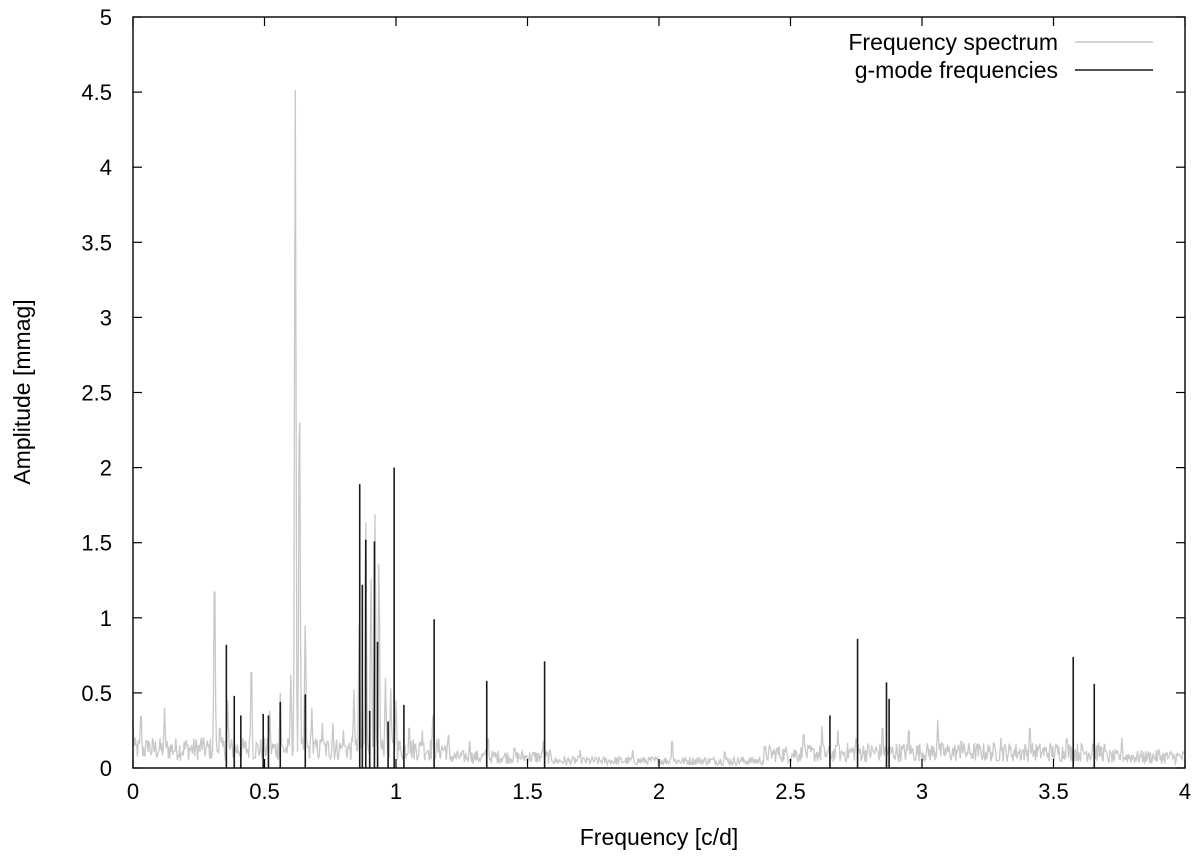  What do you see at coordinates (956, 70) in the screenshot?
I see `legend-label-g-mode-frequencies: g-mode frequencies` at bounding box center [956, 70].